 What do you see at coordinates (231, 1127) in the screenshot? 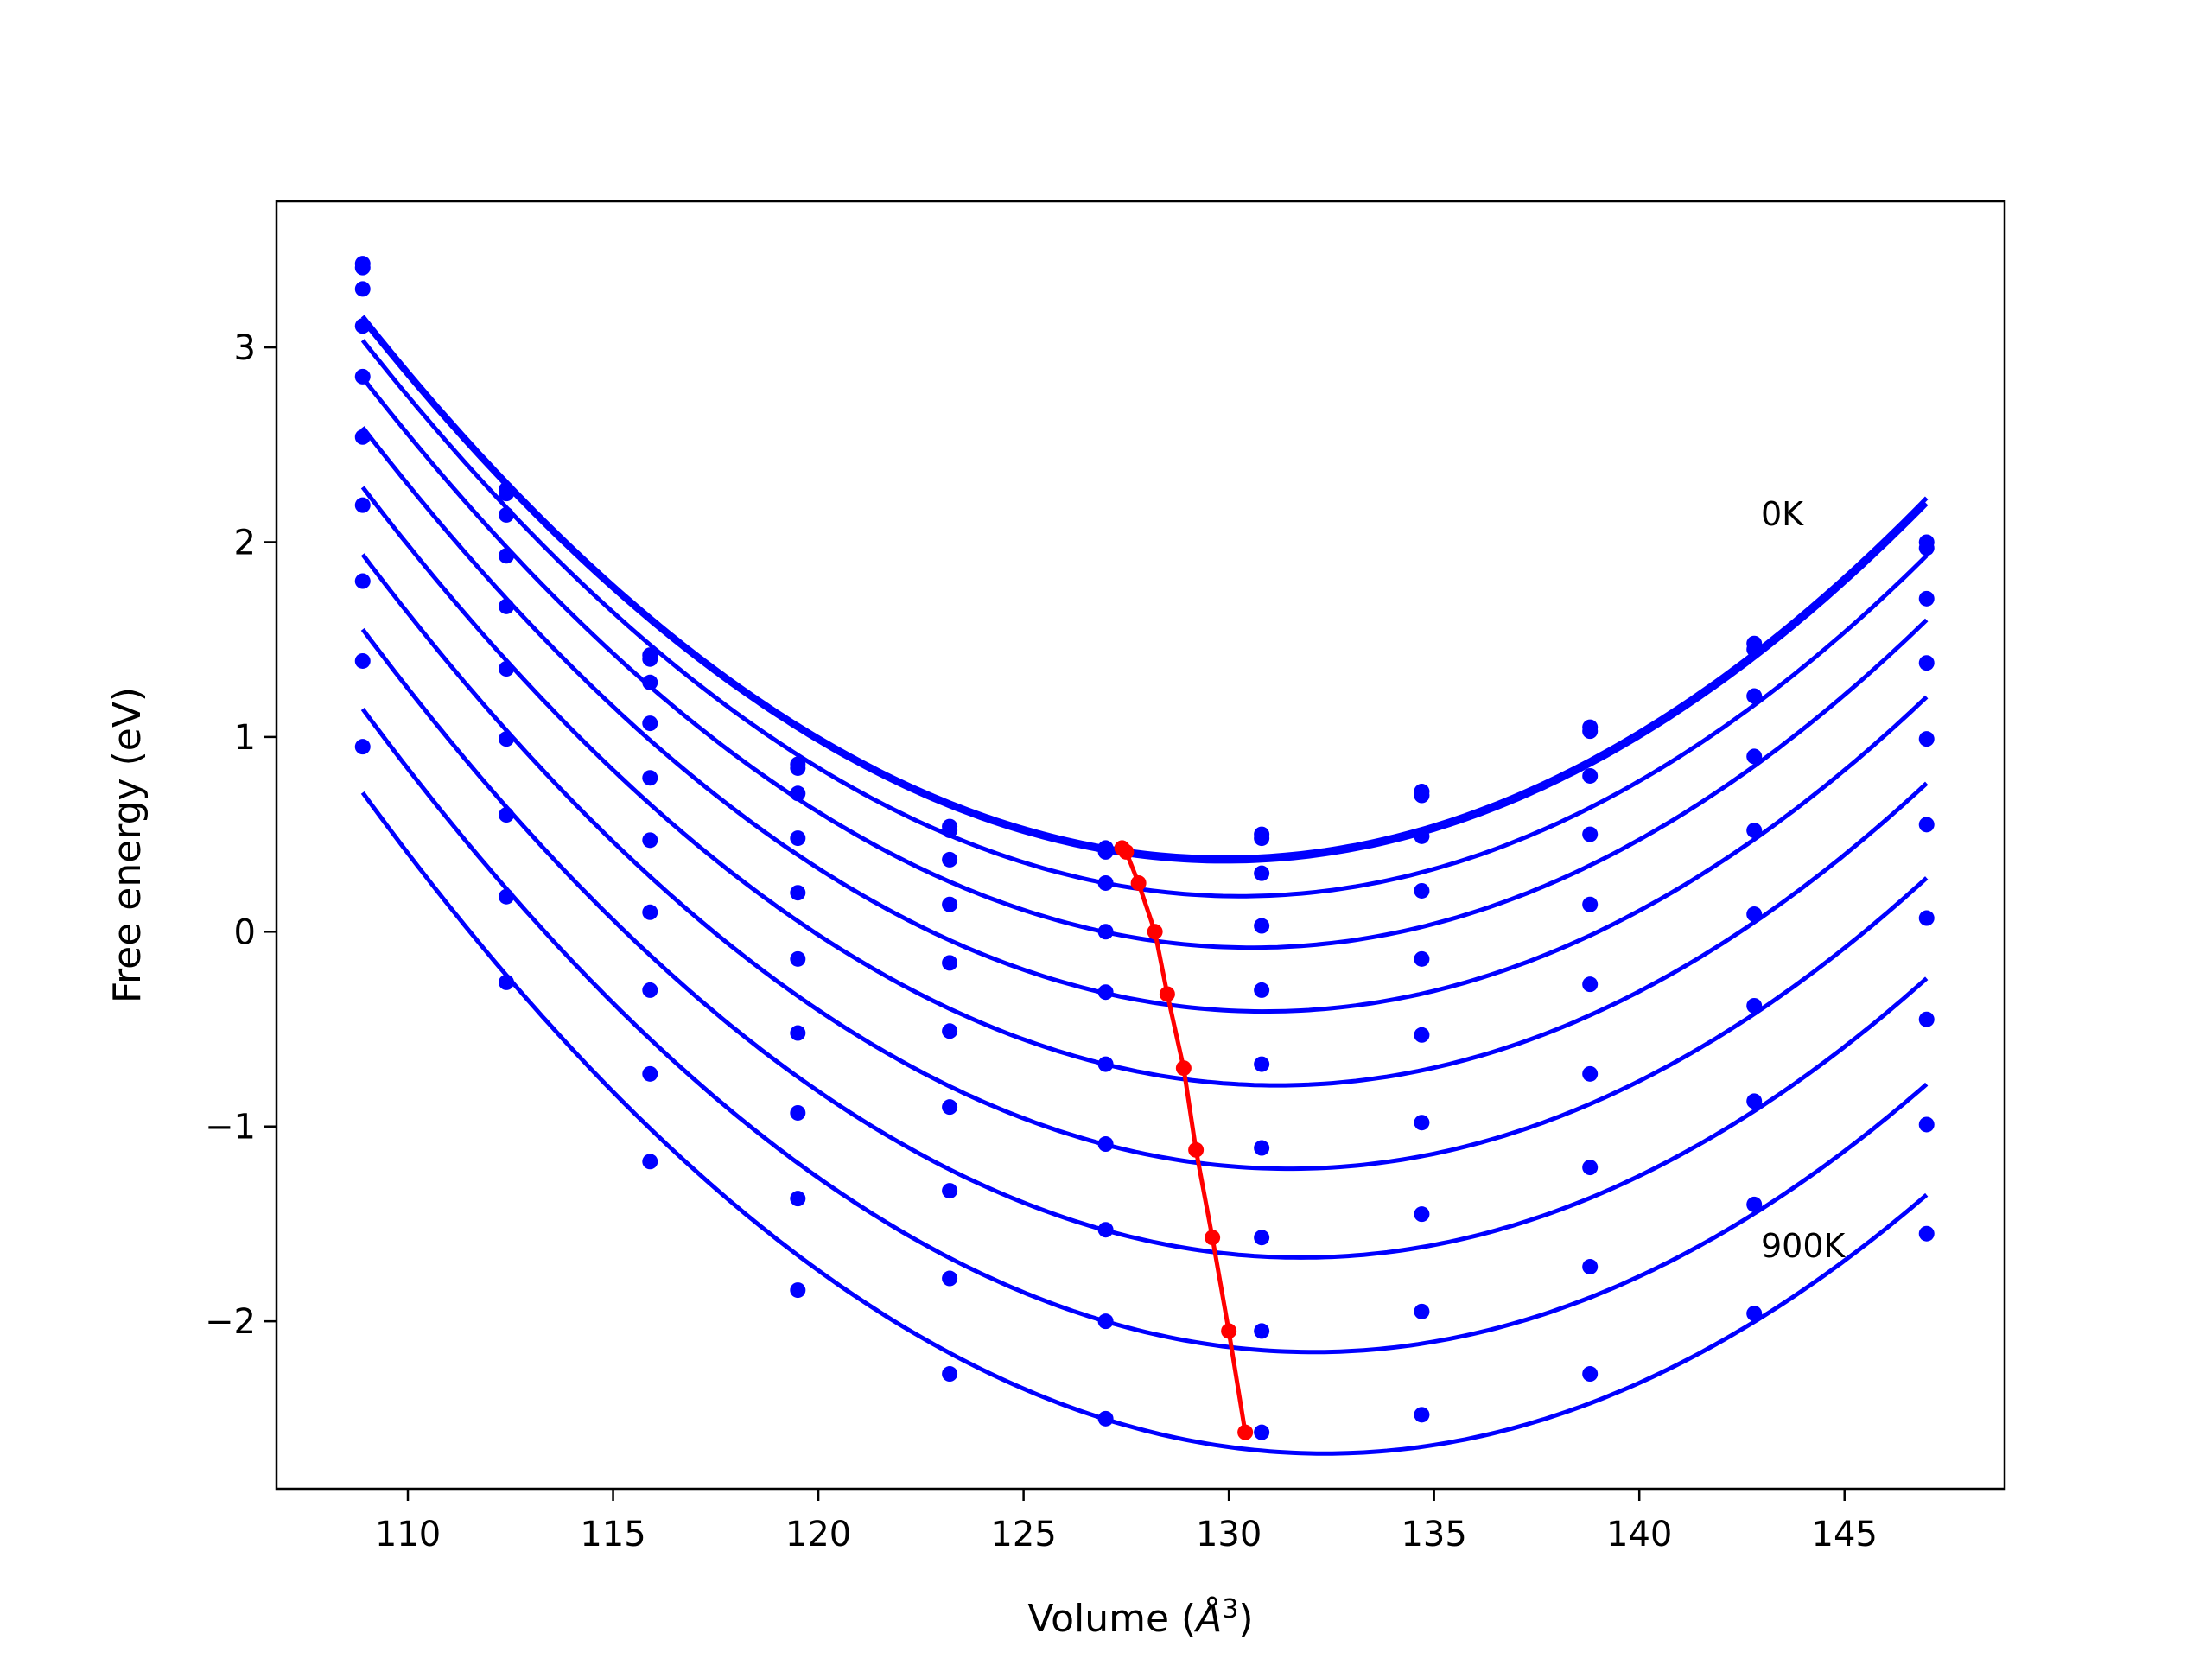
I see `y-tick-label: −1` at bounding box center [231, 1127].